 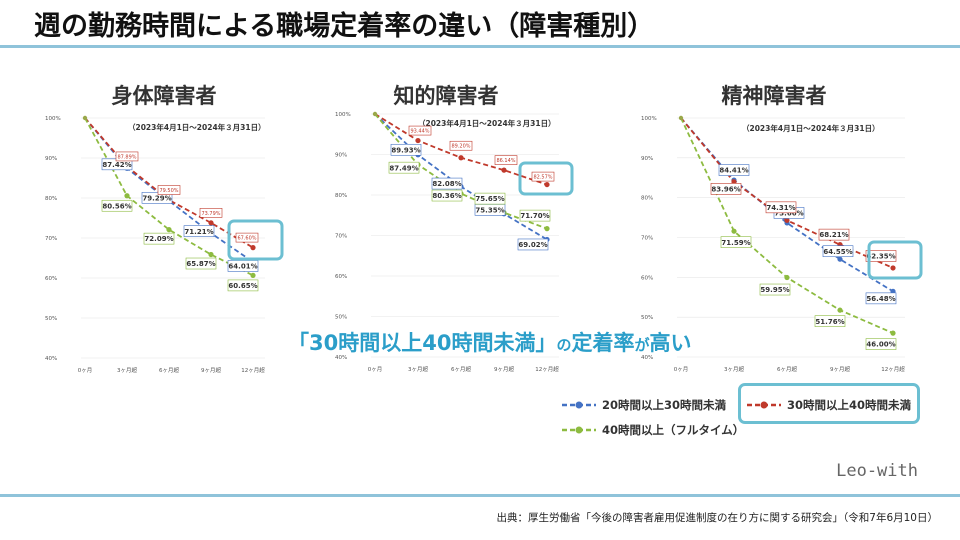 I want to click on data-label: 64.55%, so click(x=837, y=252).